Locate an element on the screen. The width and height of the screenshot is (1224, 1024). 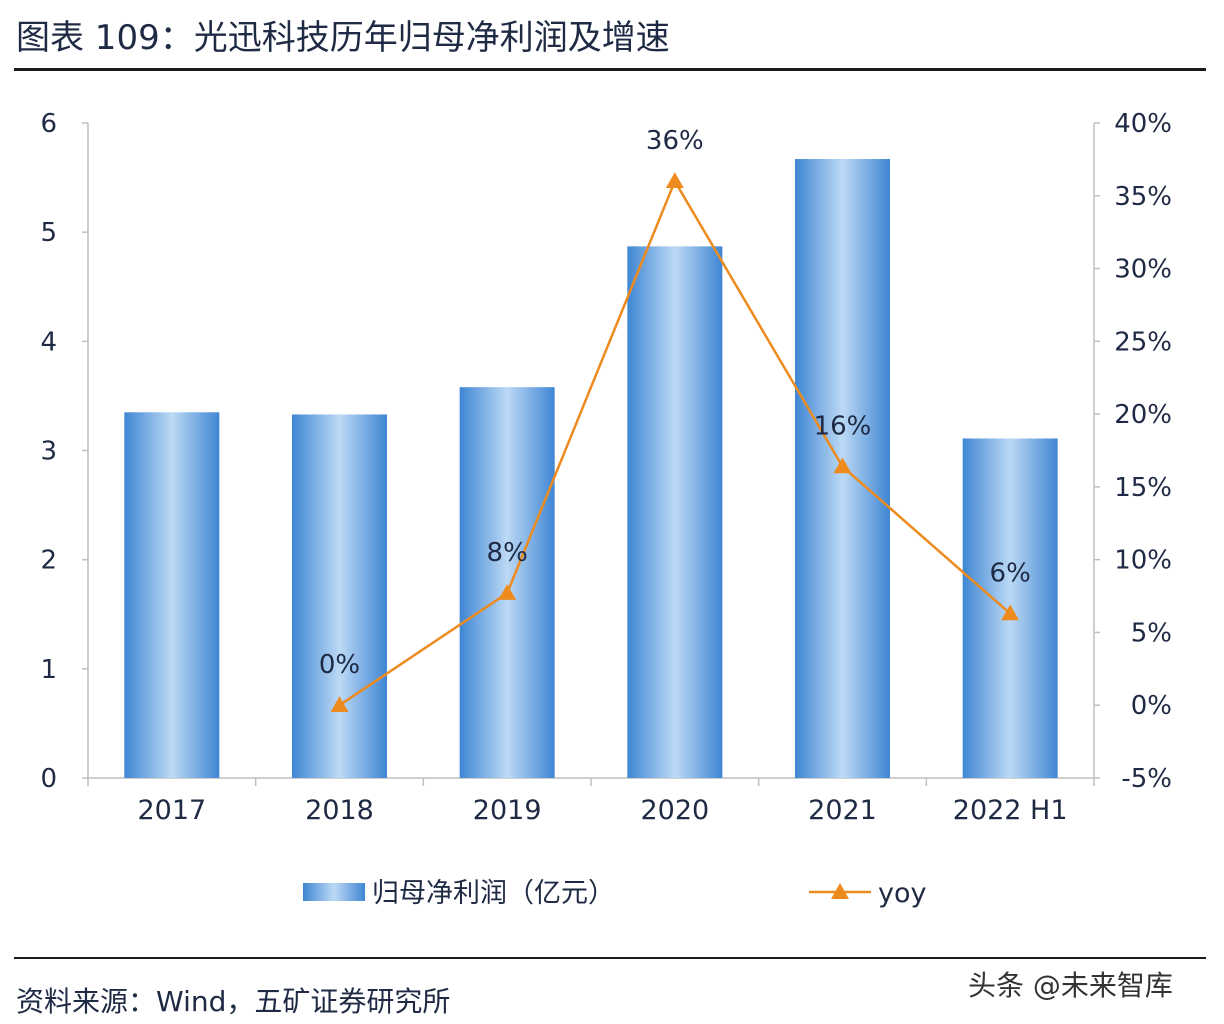
yoy-data-label: 6% is located at coordinates (1010, 574).